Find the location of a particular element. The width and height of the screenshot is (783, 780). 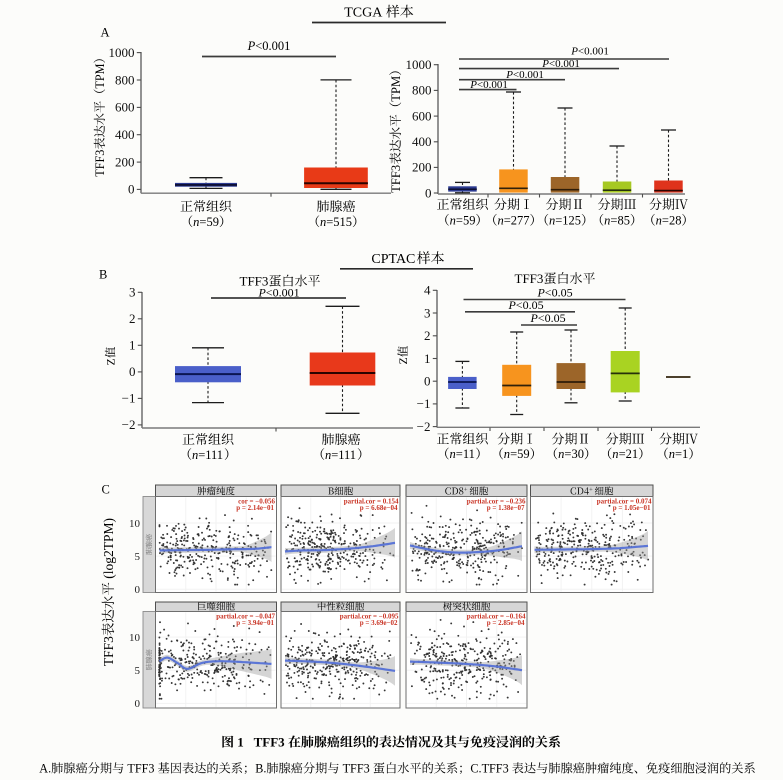

svg-text: cor = −0.056 is located at coordinates (256, 501).